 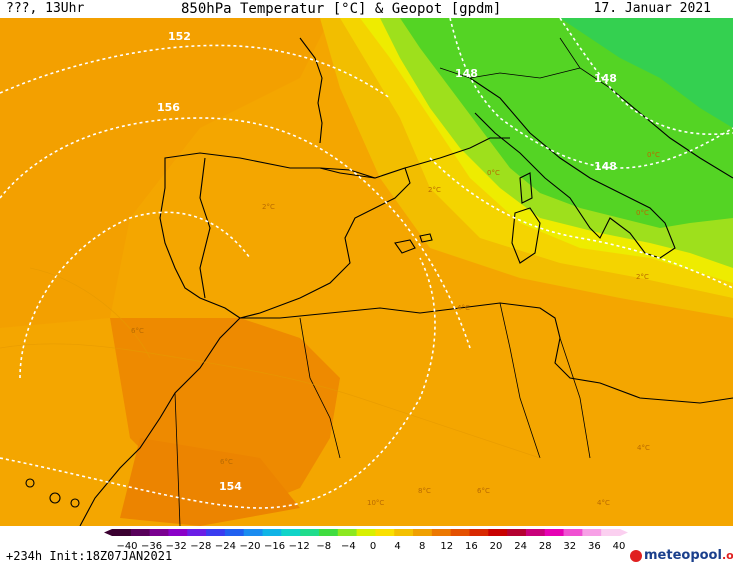 What do you see at coordinates (200, 545) in the screenshot?
I see `colorbar-tick-label: −28` at bounding box center [200, 545].